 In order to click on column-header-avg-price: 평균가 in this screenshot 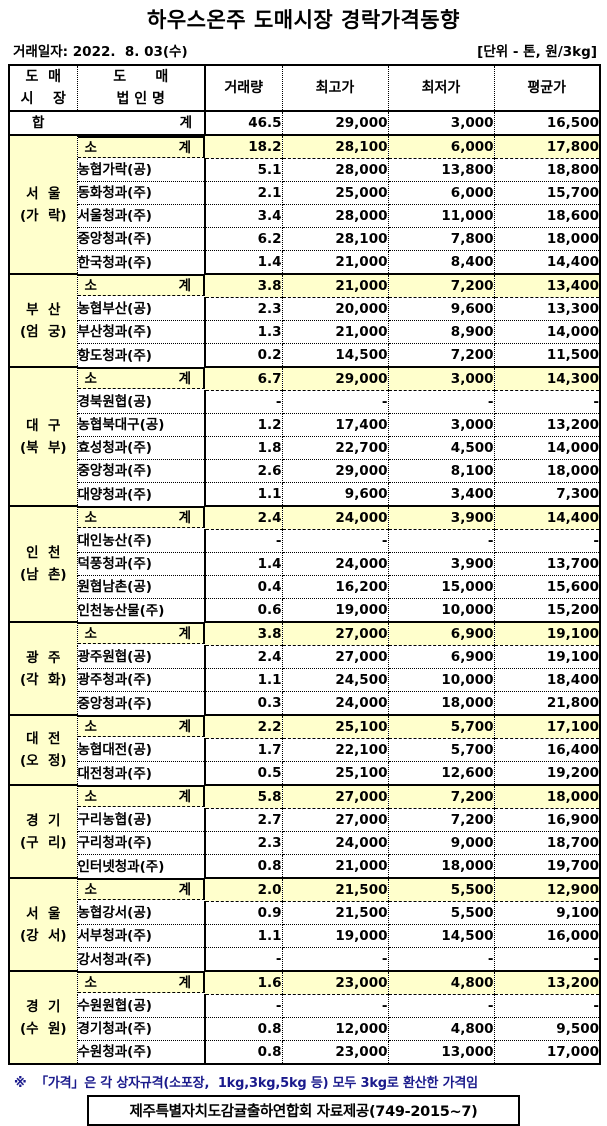, I will do `click(547, 88)`.